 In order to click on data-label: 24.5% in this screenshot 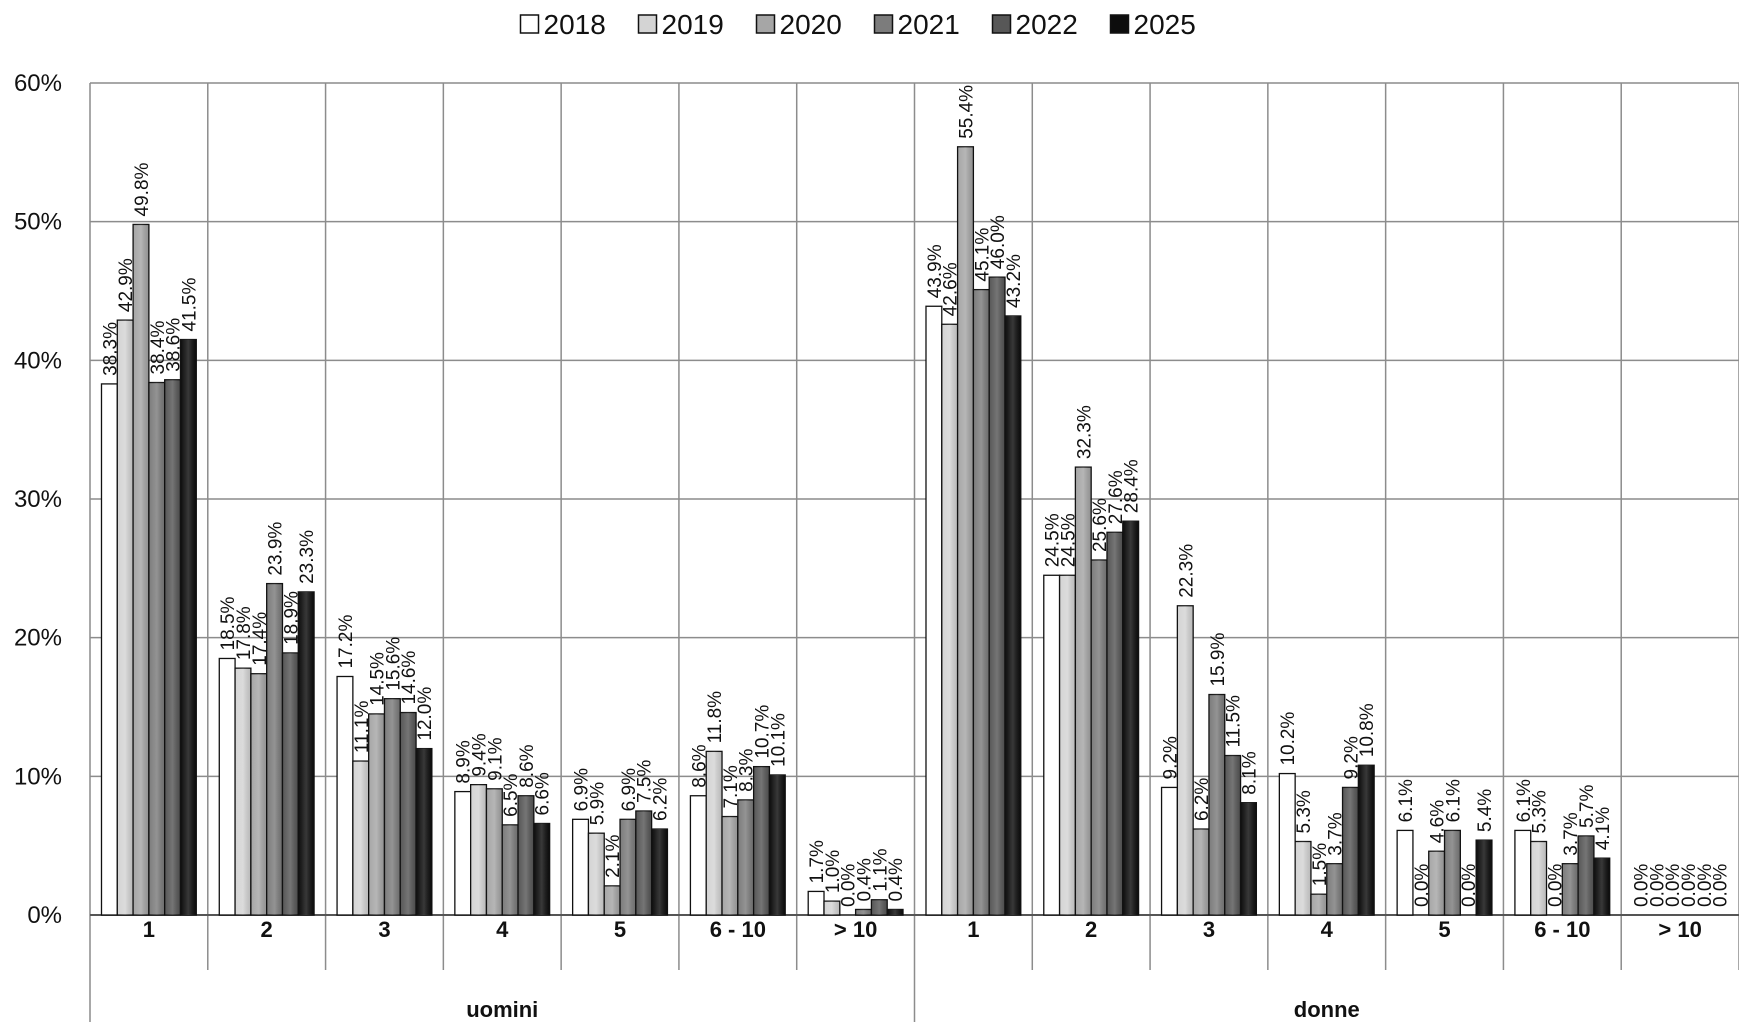, I will do `click(1053, 540)`.